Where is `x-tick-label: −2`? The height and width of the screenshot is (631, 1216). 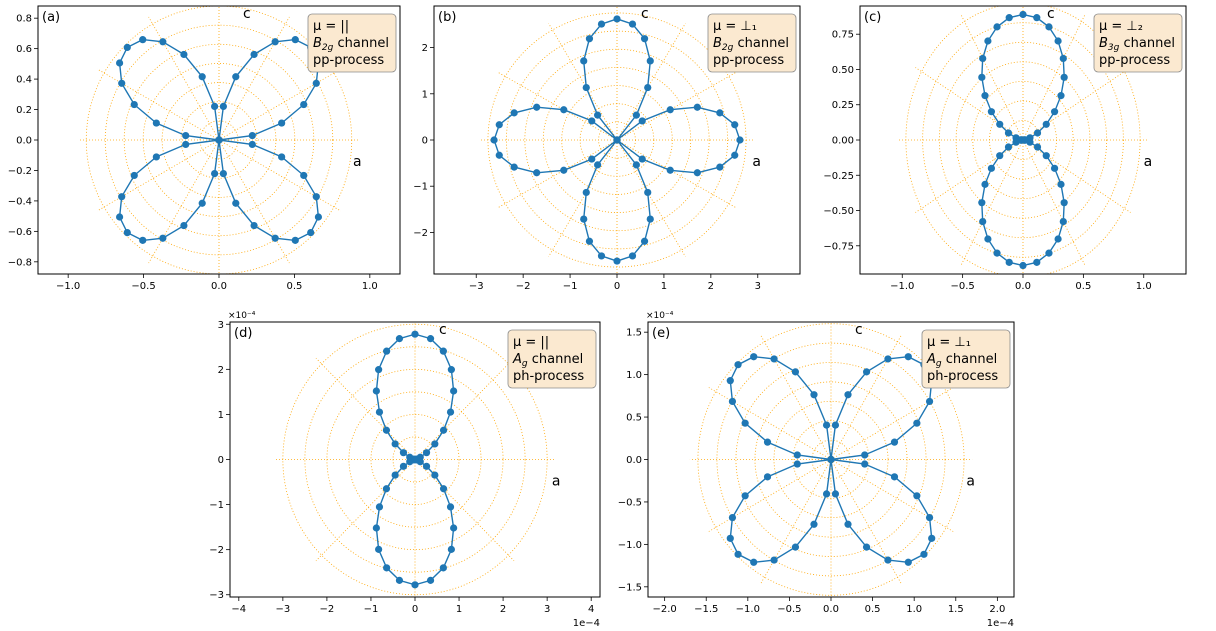
x-tick-label: −2 is located at coordinates (327, 609).